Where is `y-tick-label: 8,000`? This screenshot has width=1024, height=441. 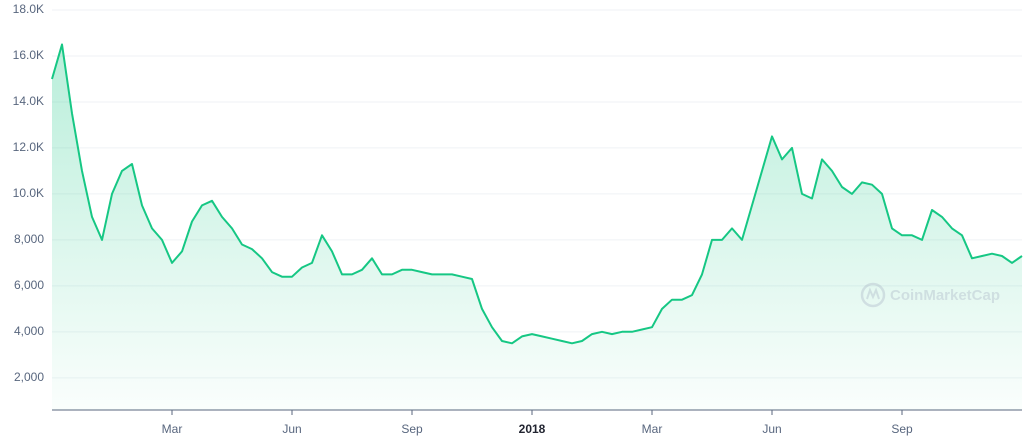
y-tick-label: 8,000 is located at coordinates (29, 239).